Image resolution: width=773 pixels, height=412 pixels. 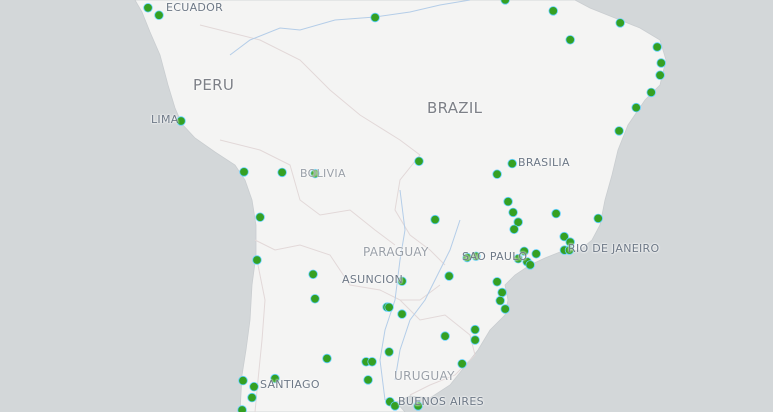 What do you see at coordinates (323, 173) in the screenshot?
I see `label-bolivia: BOLIVIA` at bounding box center [323, 173].